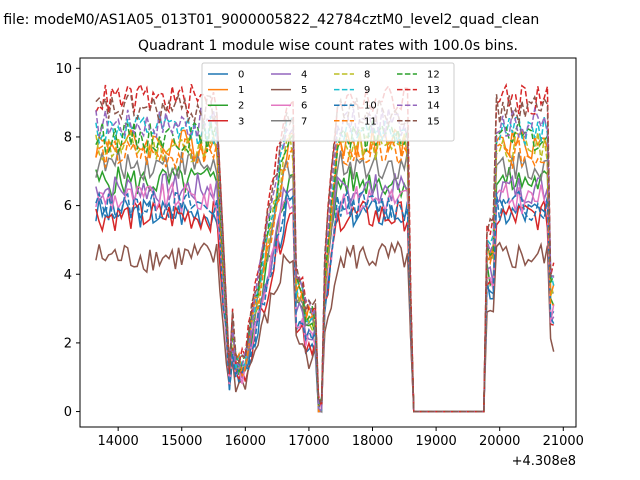 The width and height of the screenshot is (640, 480). Describe the element at coordinates (340, 438) in the screenshot. I see `x-axis: 14000 15000 16000 17000 18000 19000 20000 21000` at that location.